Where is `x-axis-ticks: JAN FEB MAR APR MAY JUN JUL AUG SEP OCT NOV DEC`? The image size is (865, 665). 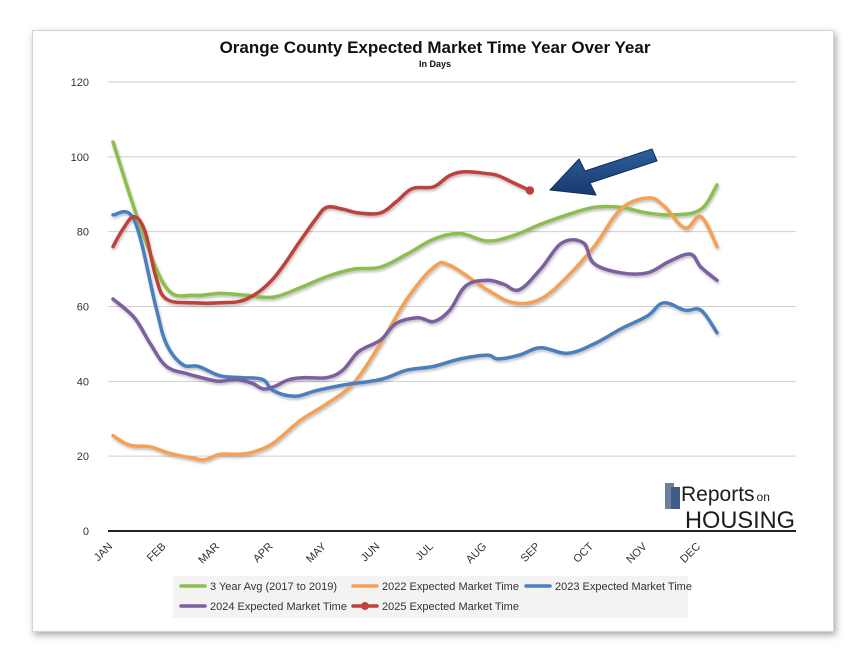
x-axis-ticks: JAN FEB MAR APR MAY JUN JUL AUG SEP OCT NOV DEC is located at coordinates (397, 553).